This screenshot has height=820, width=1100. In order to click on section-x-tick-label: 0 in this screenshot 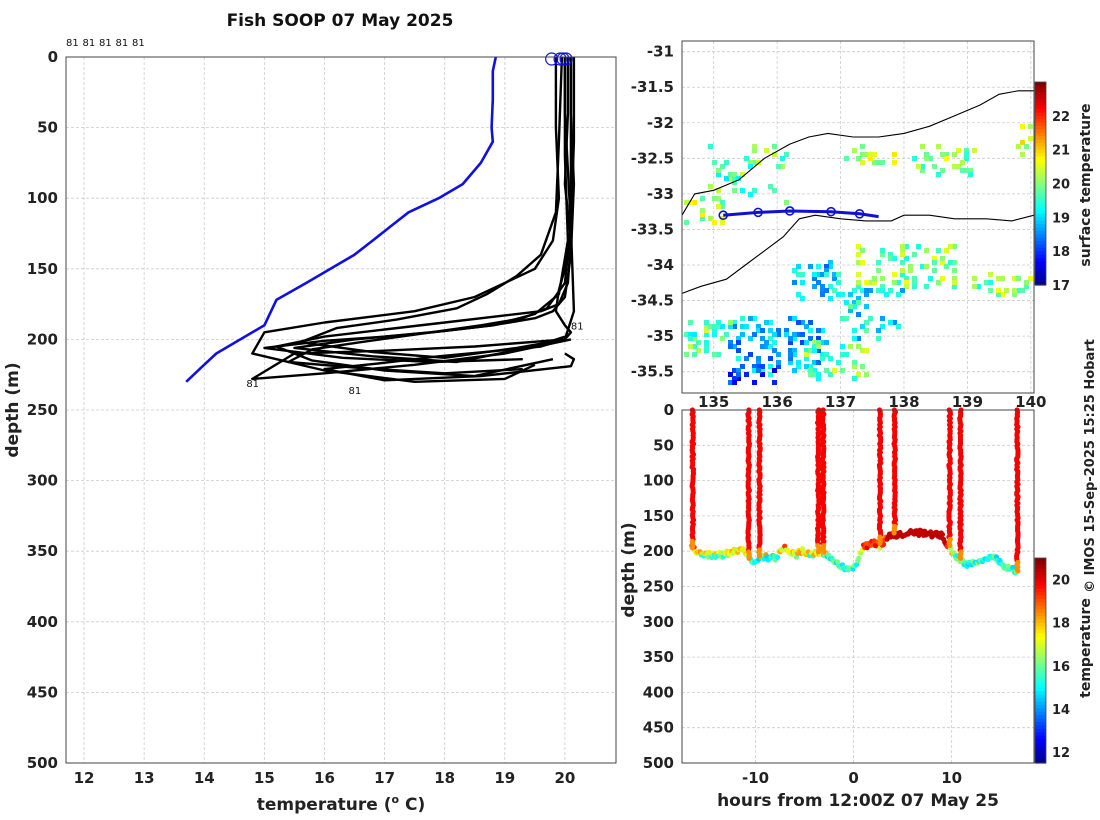, I will do `click(853, 778)`.